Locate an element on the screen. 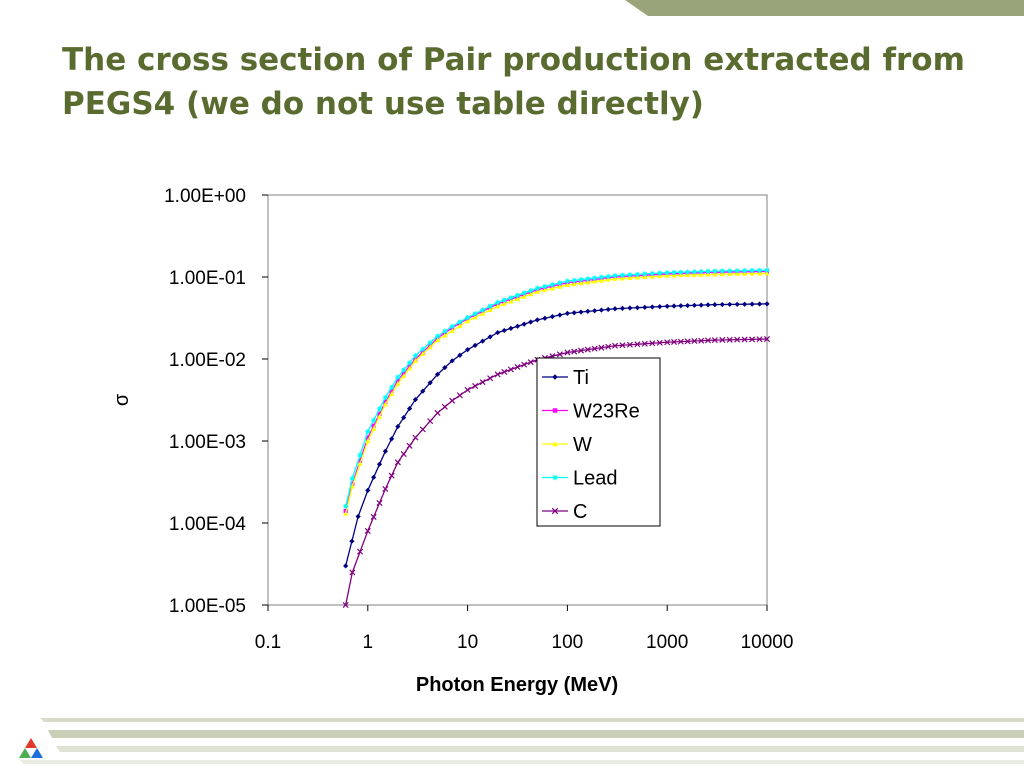  x-tick-label: 10 is located at coordinates (467, 642).